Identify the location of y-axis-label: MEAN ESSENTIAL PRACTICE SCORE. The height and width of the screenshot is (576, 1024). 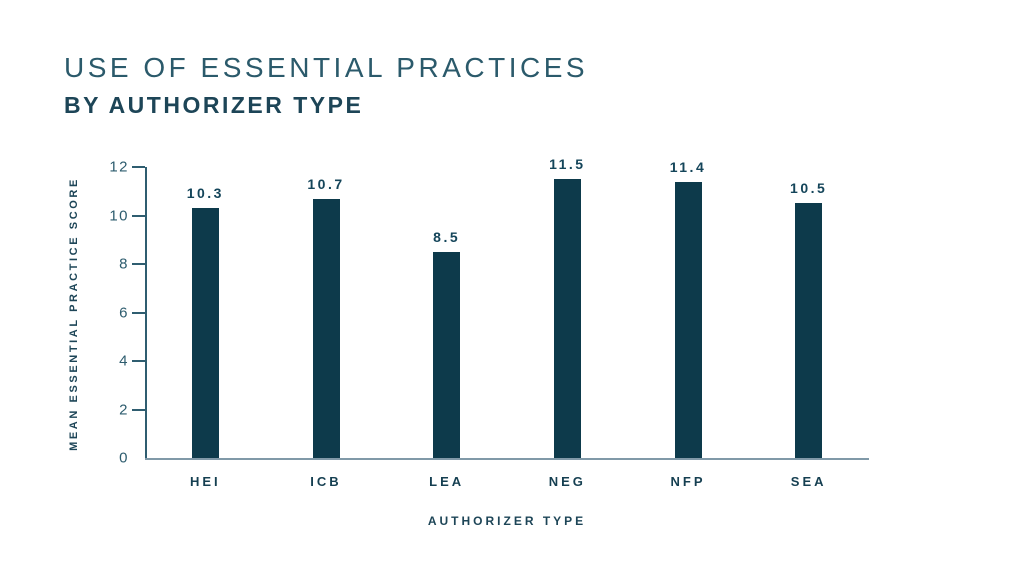
(74, 314).